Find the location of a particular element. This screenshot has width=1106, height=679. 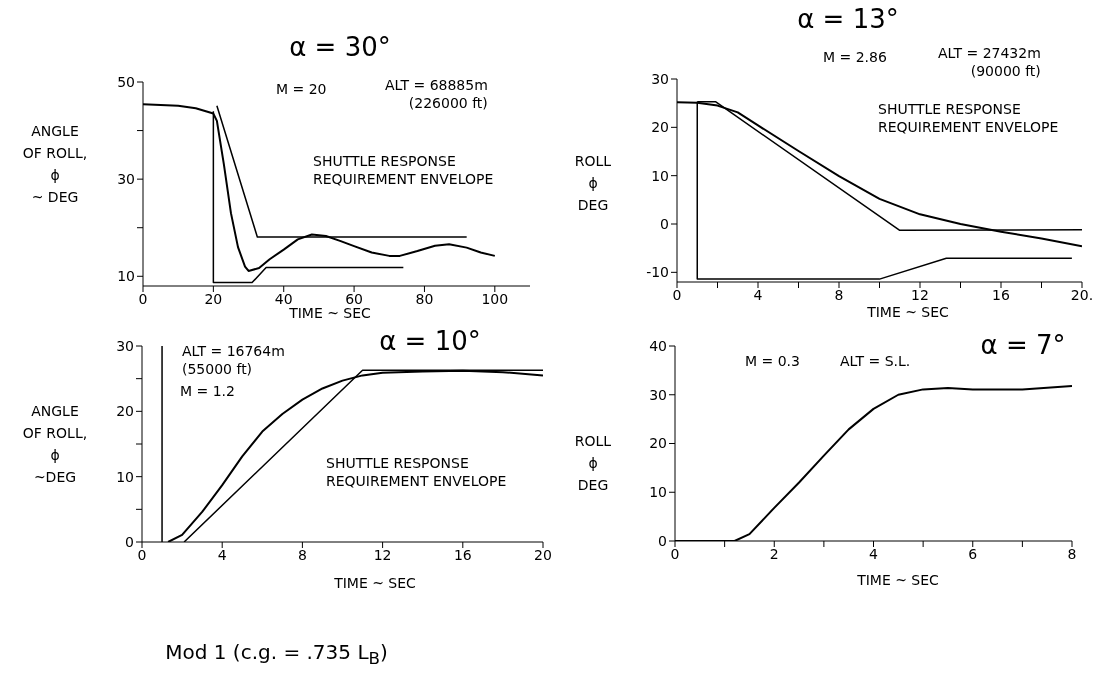

y-tick-label: -10 is located at coordinates (657, 272).